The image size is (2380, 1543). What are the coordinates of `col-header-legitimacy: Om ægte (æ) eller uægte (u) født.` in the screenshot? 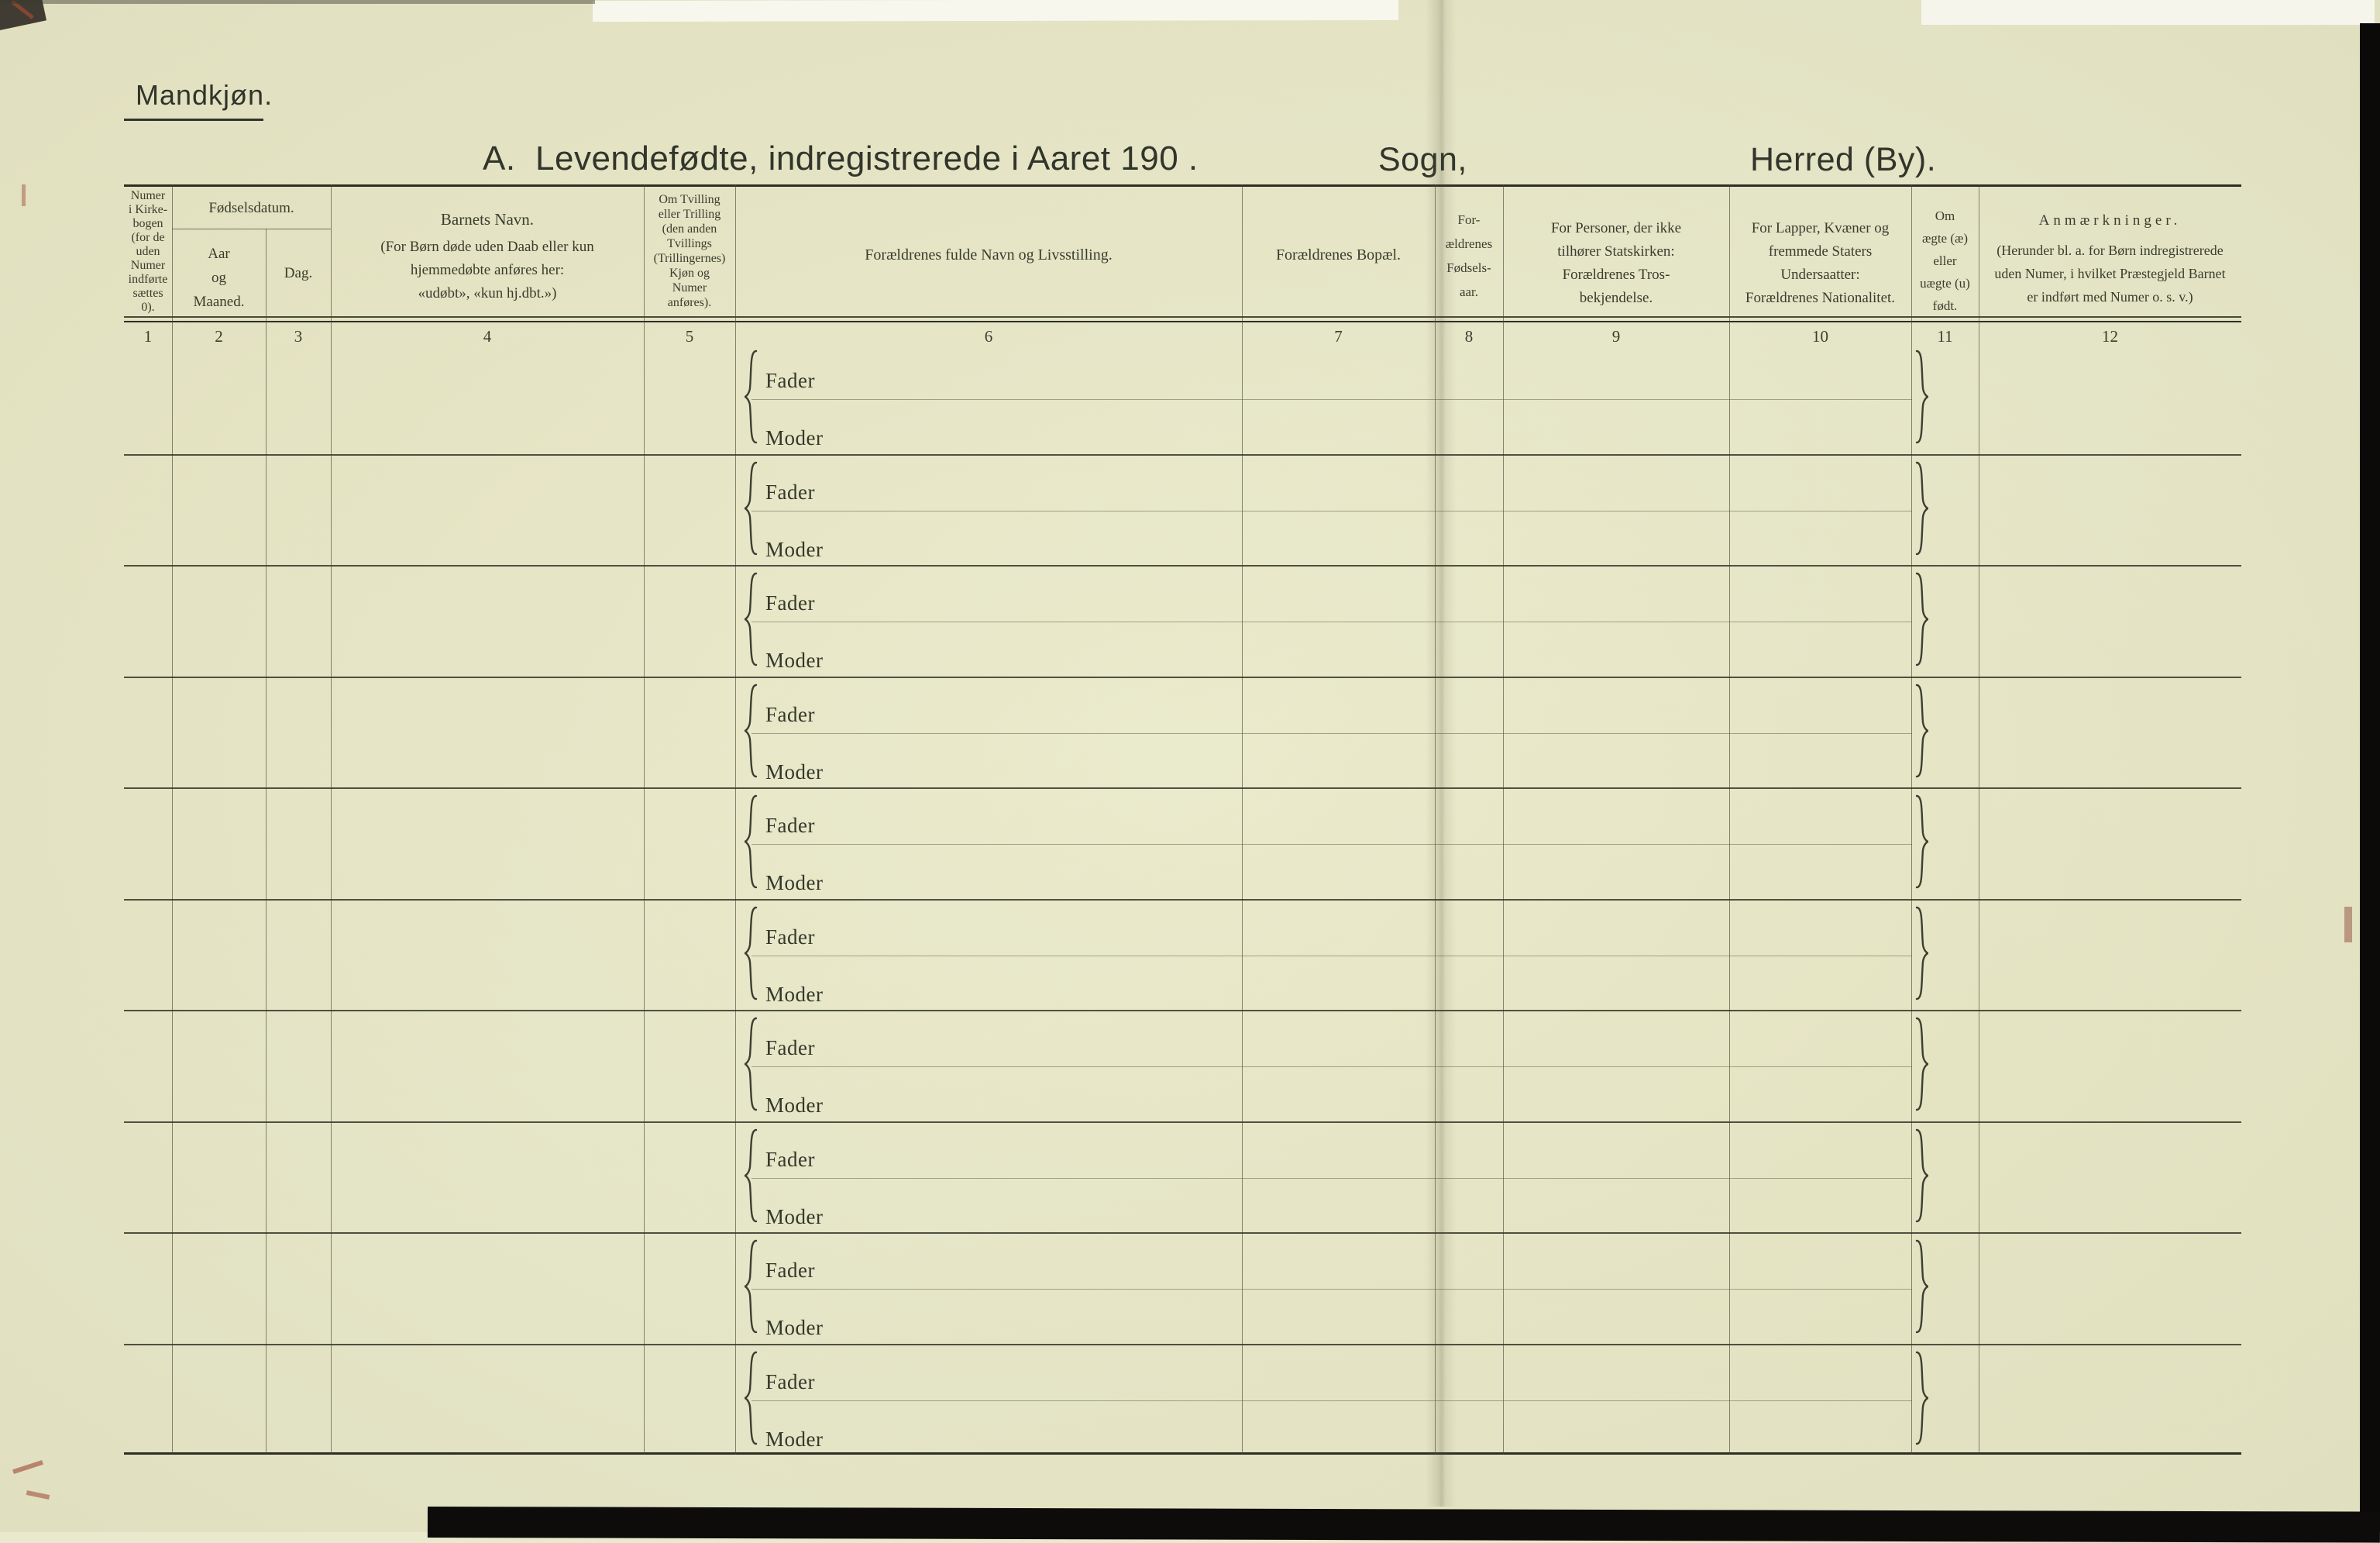 It's located at (1945, 260).